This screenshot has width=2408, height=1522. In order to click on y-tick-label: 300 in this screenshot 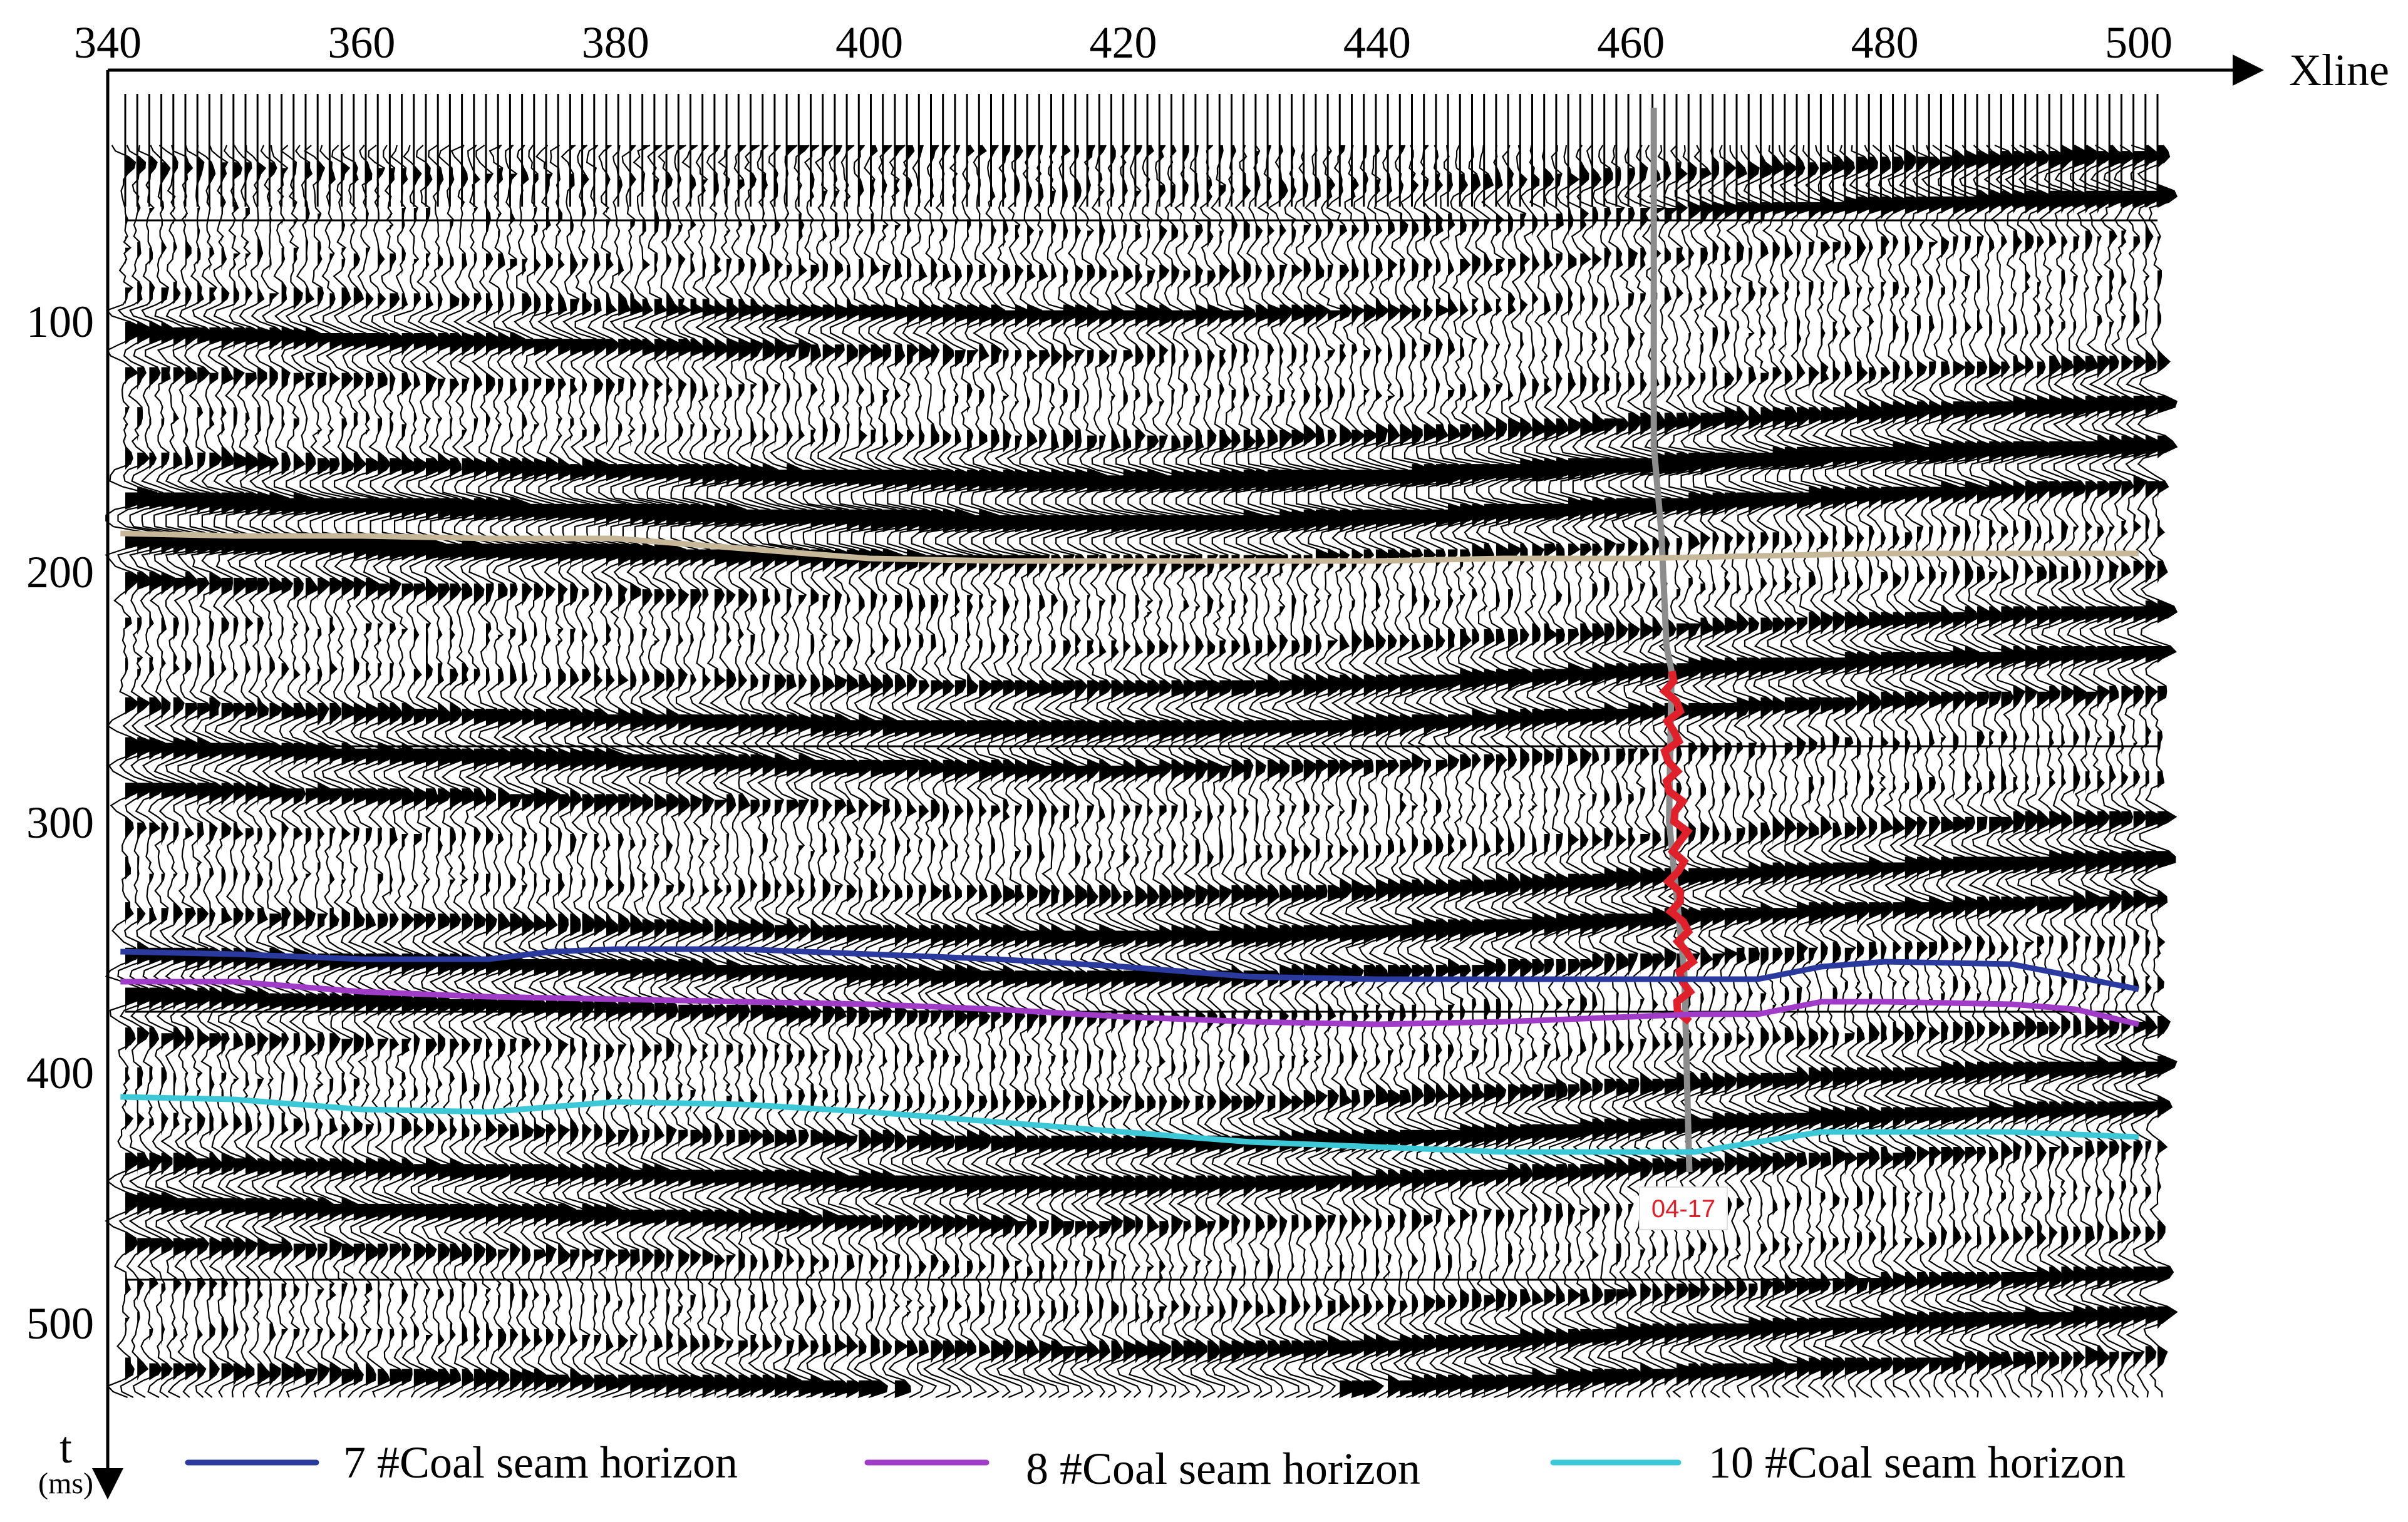, I will do `click(60, 823)`.